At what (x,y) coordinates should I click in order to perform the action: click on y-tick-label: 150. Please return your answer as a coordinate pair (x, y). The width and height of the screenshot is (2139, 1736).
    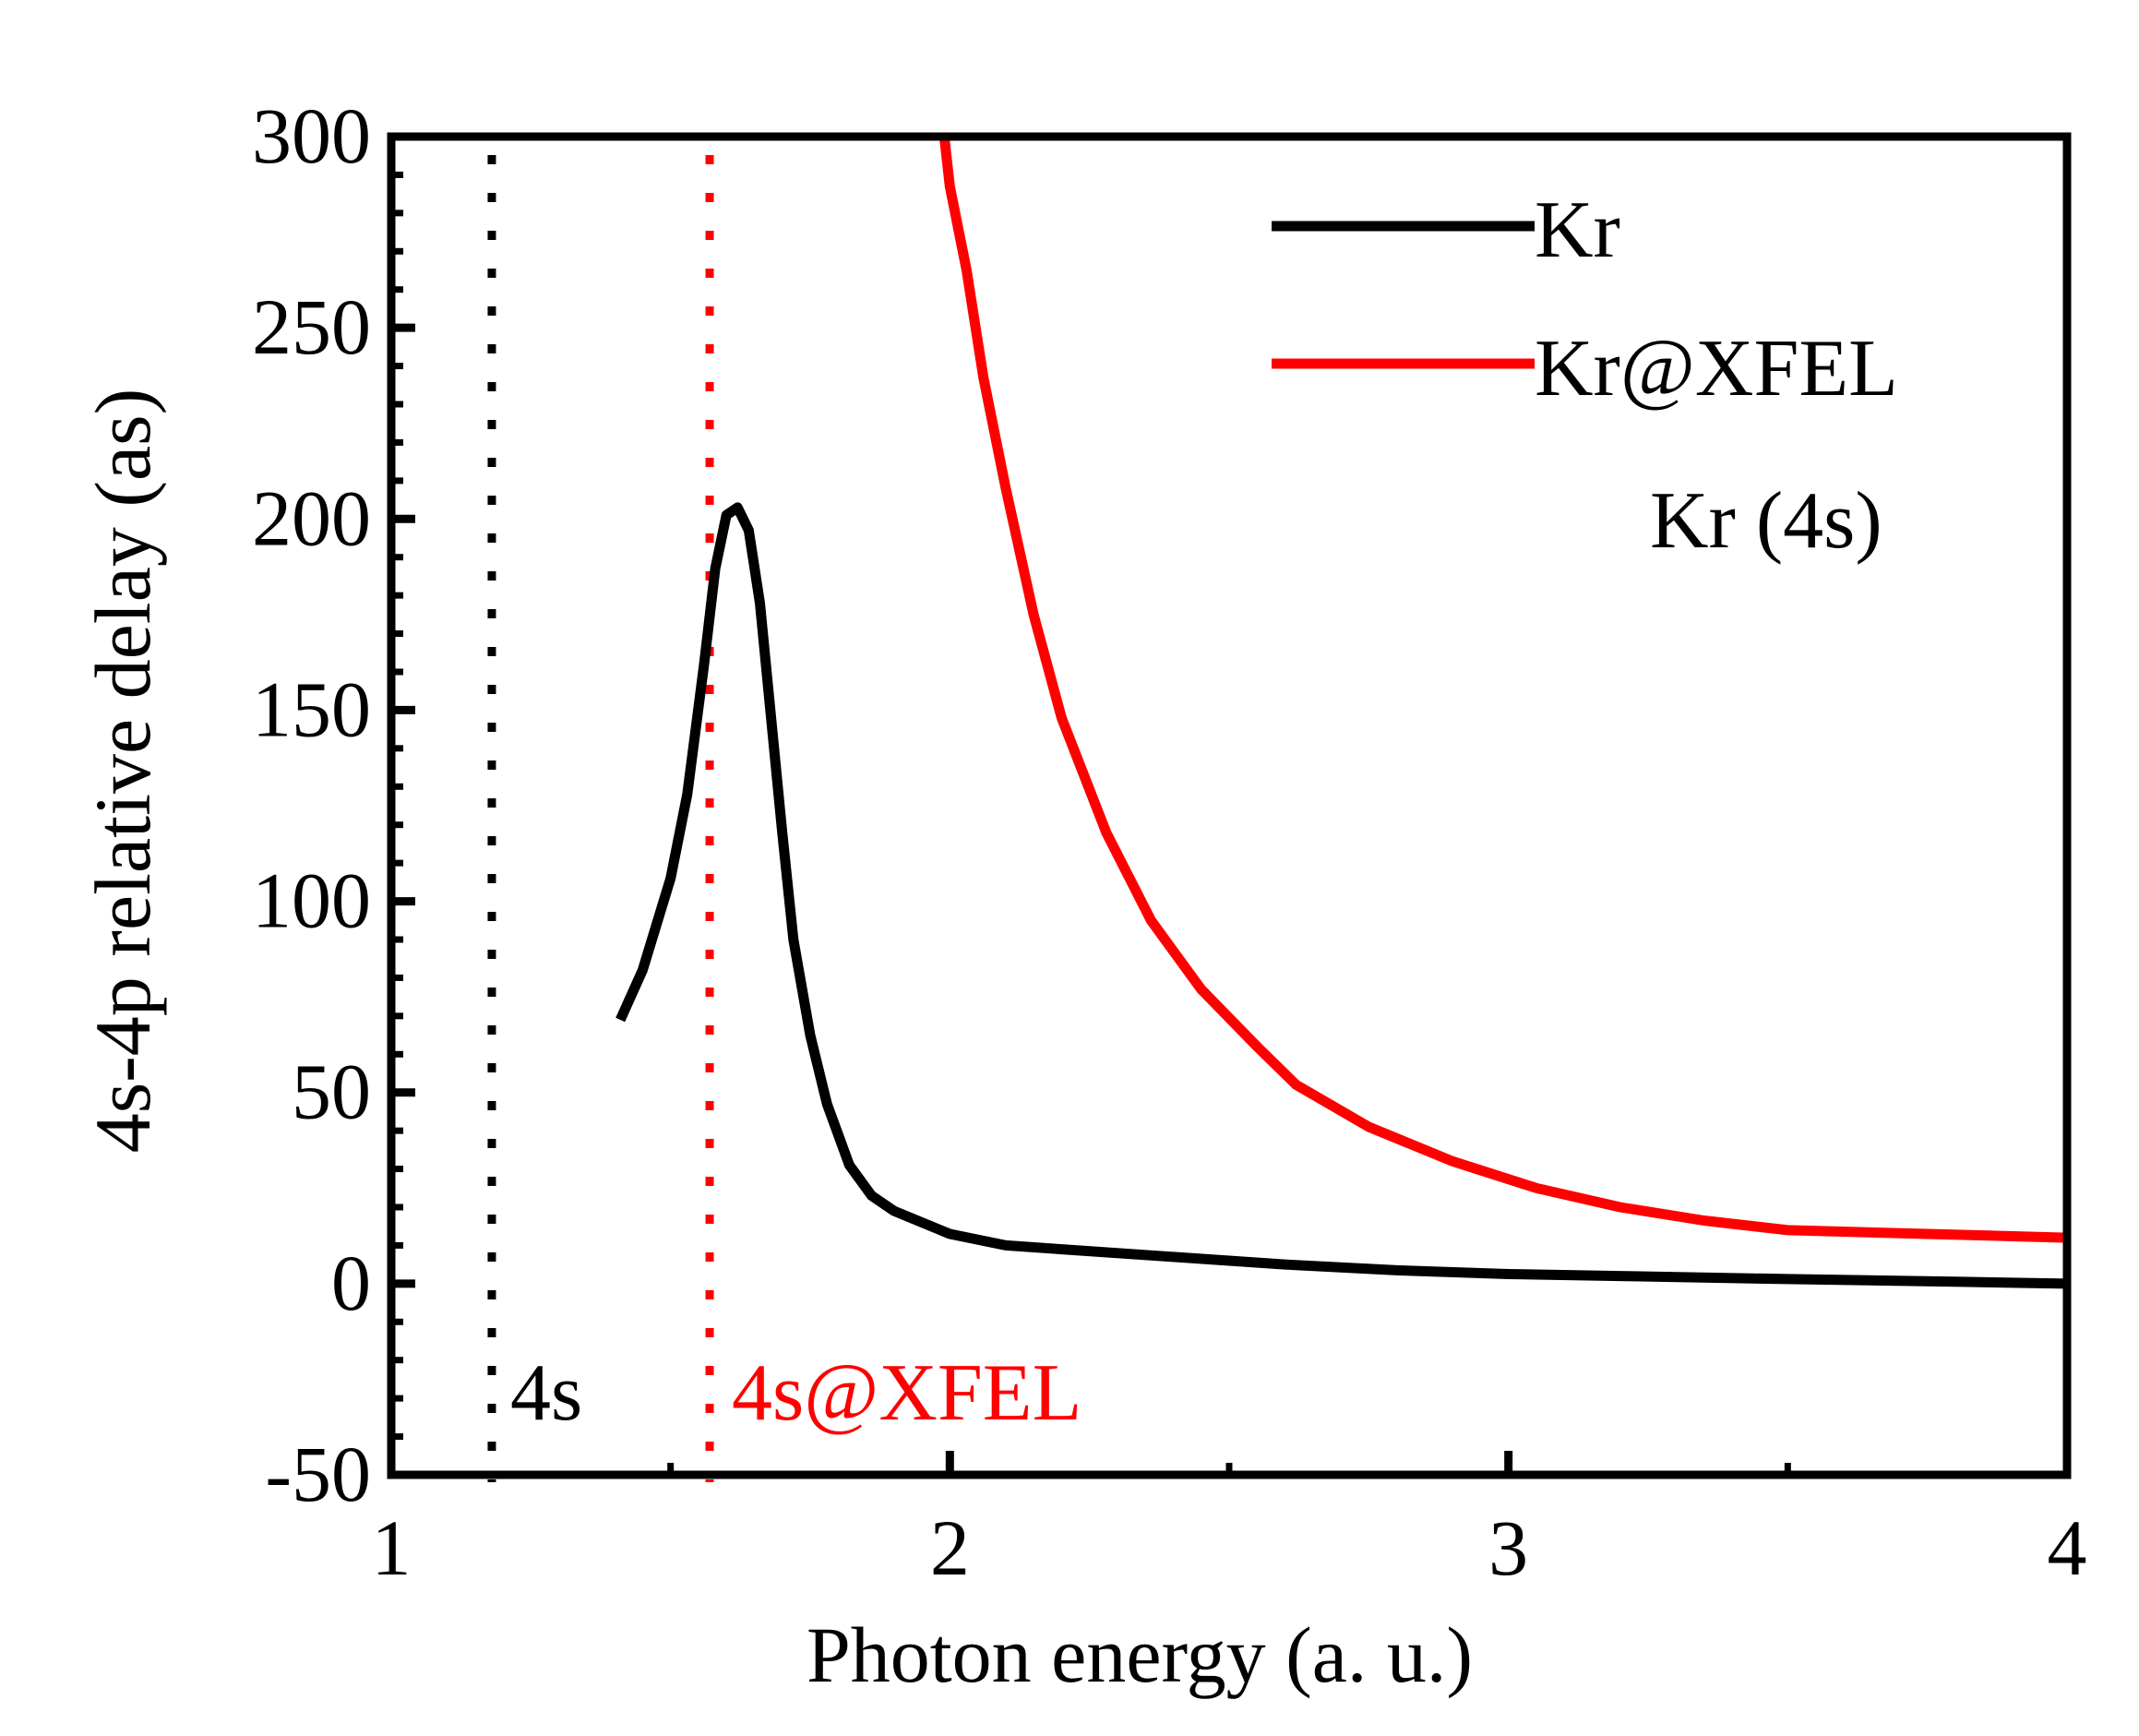
    Looking at the image, I should click on (312, 708).